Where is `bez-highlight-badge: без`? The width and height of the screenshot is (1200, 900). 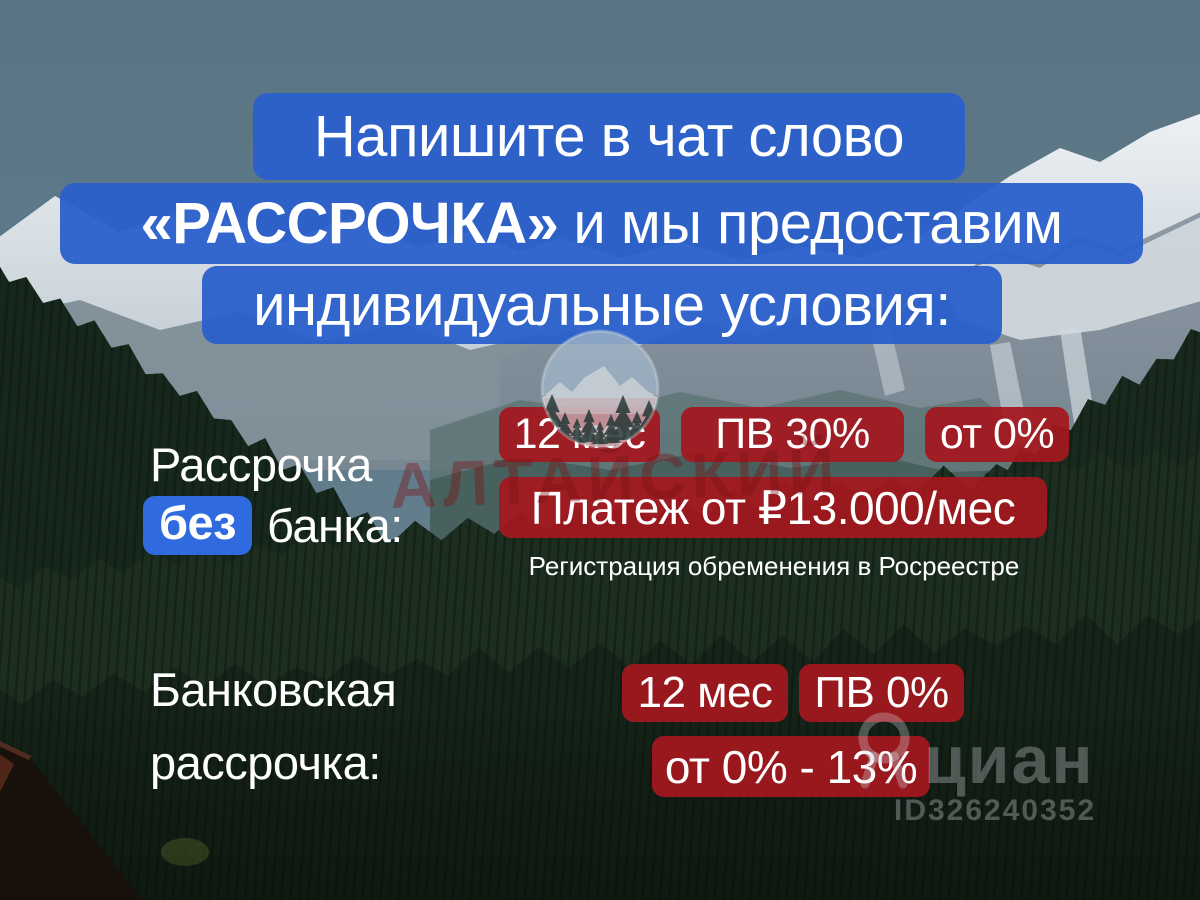
bez-highlight-badge: без is located at coordinates (198, 525).